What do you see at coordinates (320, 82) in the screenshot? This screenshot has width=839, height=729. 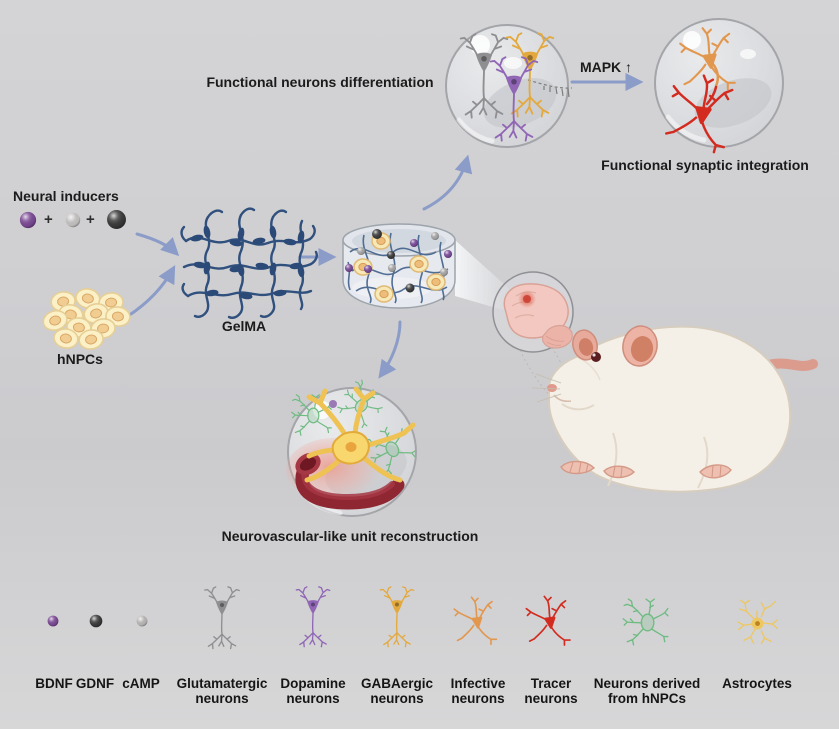 I see `functional-differentiation-label: Functional neurons differentiation` at bounding box center [320, 82].